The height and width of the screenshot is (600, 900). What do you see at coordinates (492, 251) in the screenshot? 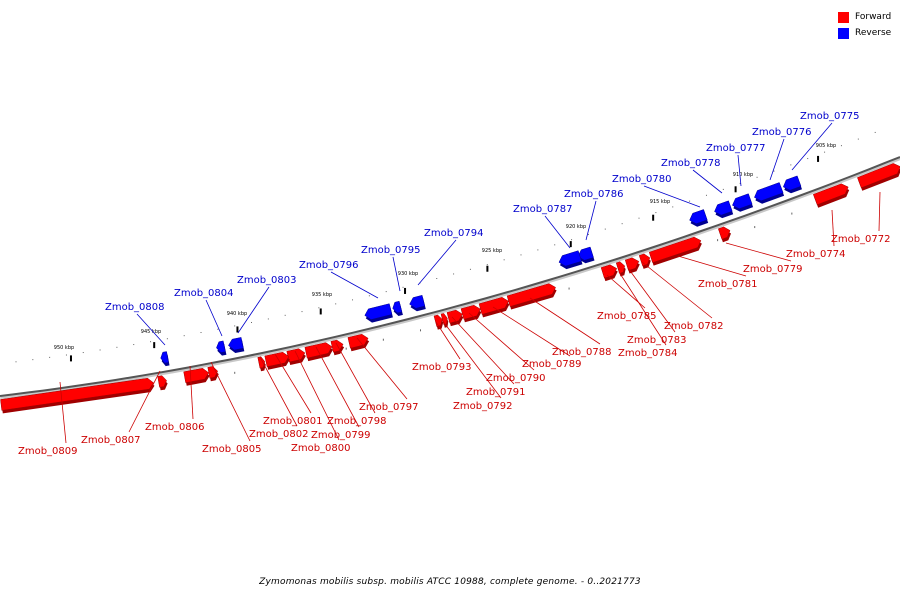
I see `tick-label: 925 kbp` at bounding box center [492, 251].